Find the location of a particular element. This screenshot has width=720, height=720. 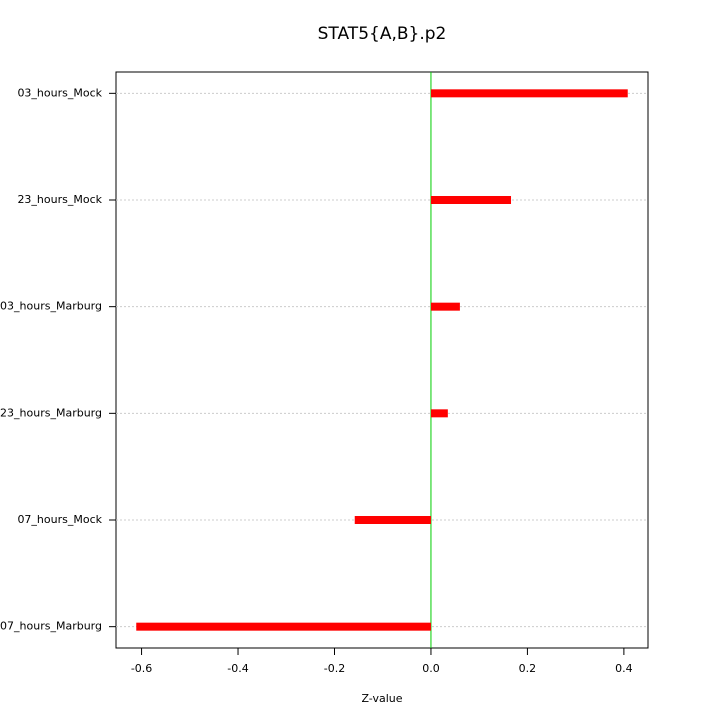

chart-title: STAT5{A,B}.p2 is located at coordinates (382, 34).